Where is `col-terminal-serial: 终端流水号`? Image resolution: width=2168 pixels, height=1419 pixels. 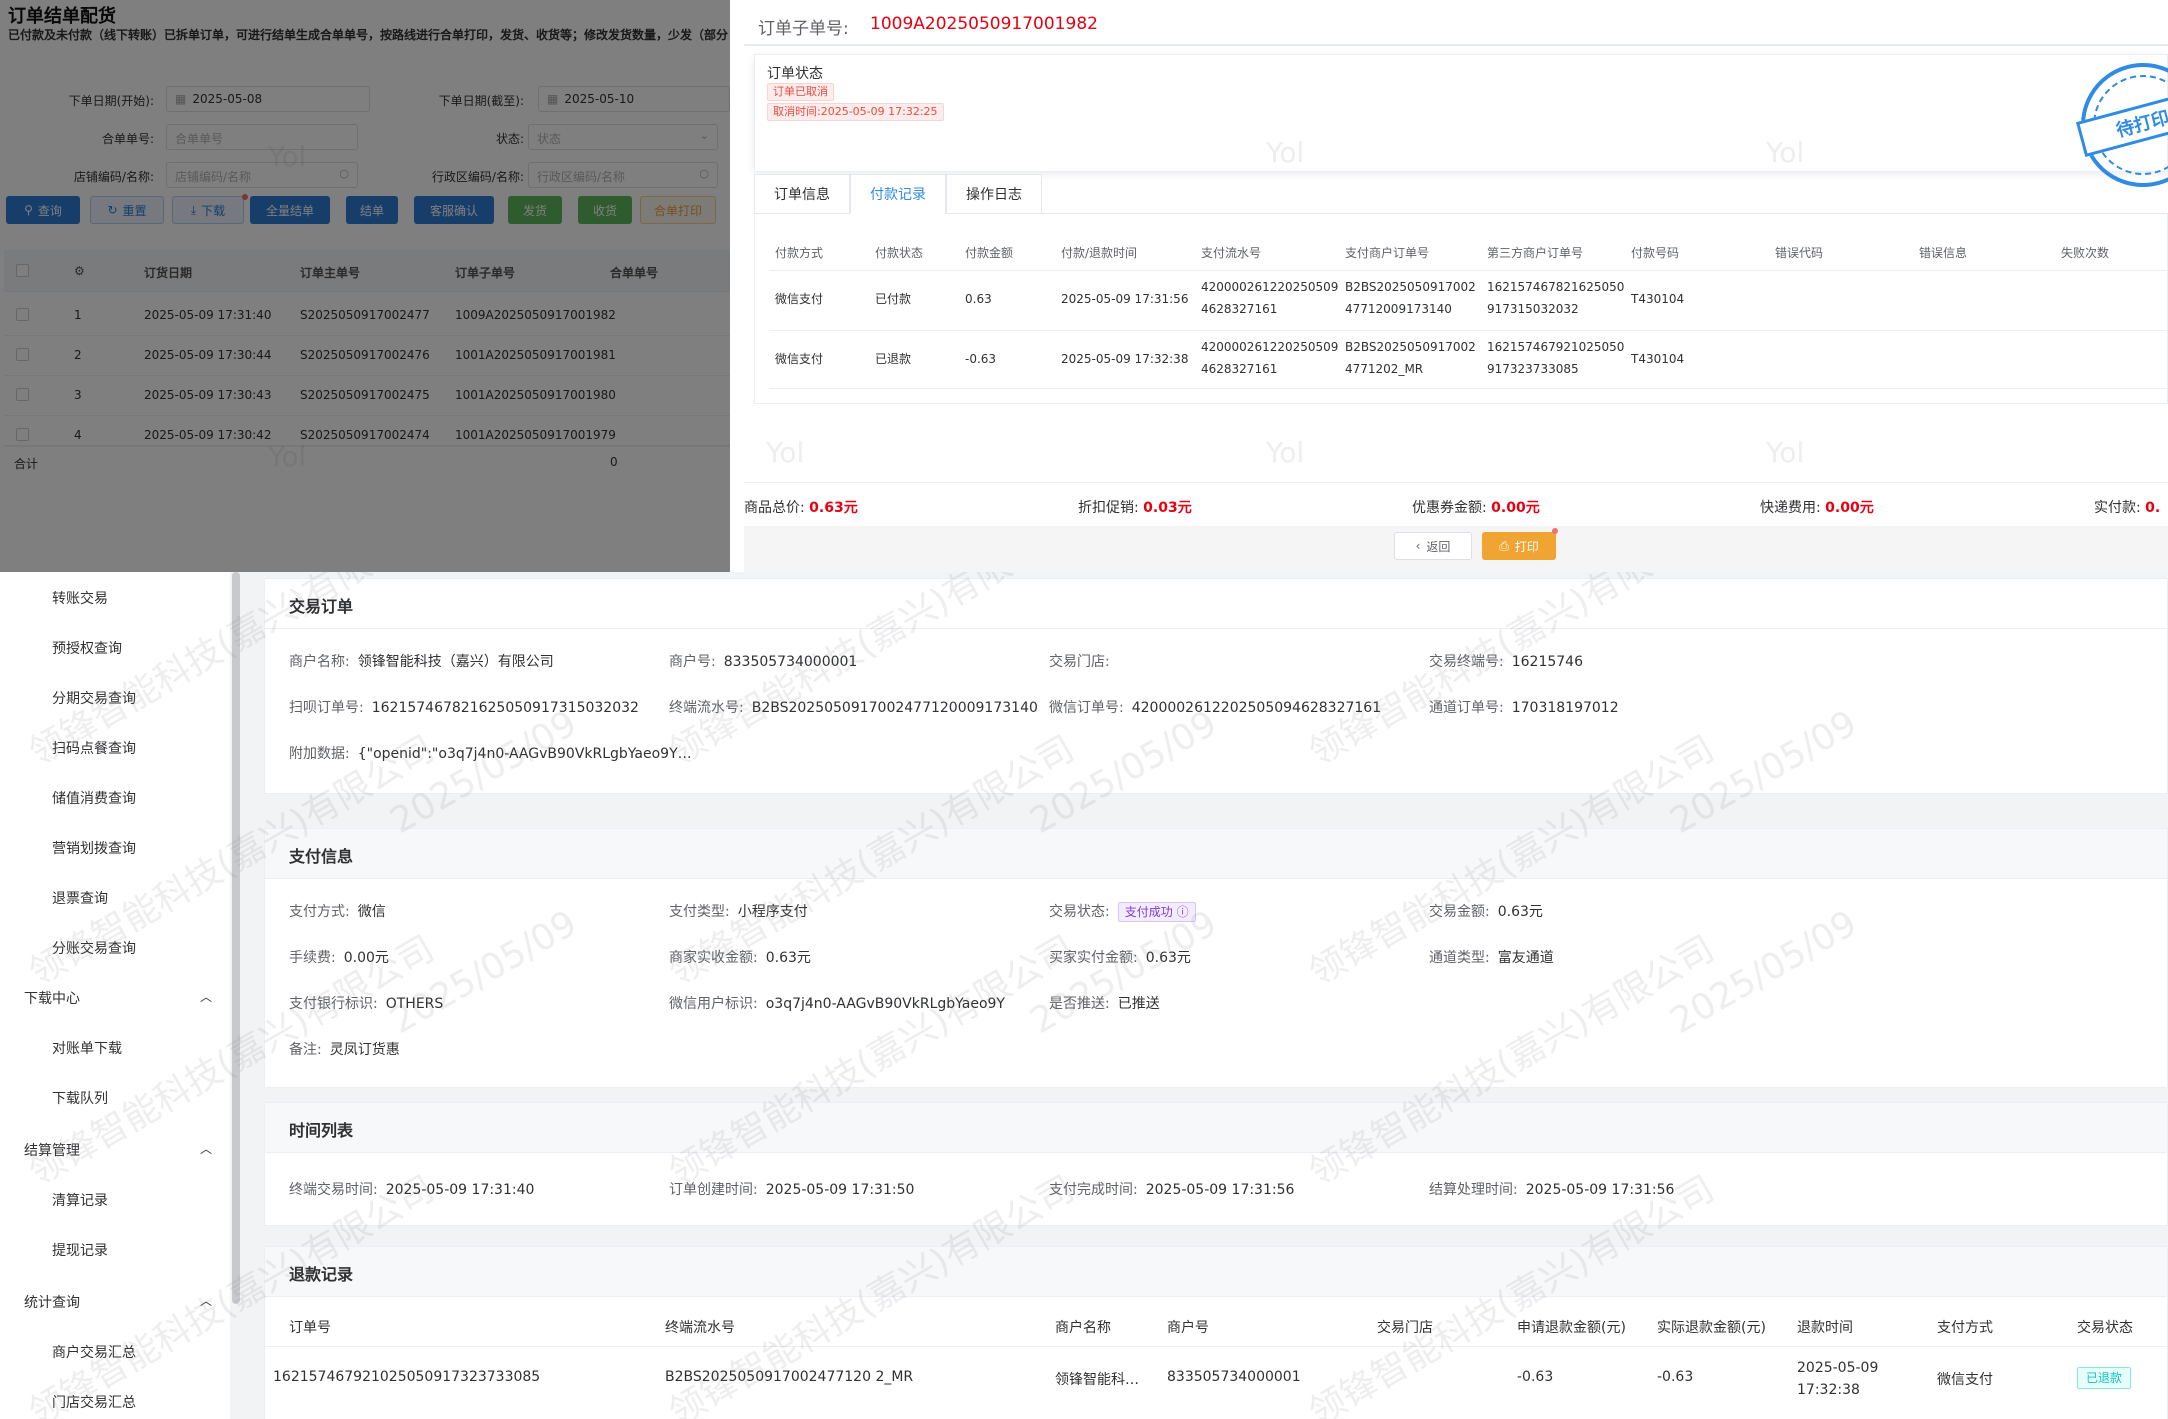 col-terminal-serial: 终端流水号 is located at coordinates (700, 1328).